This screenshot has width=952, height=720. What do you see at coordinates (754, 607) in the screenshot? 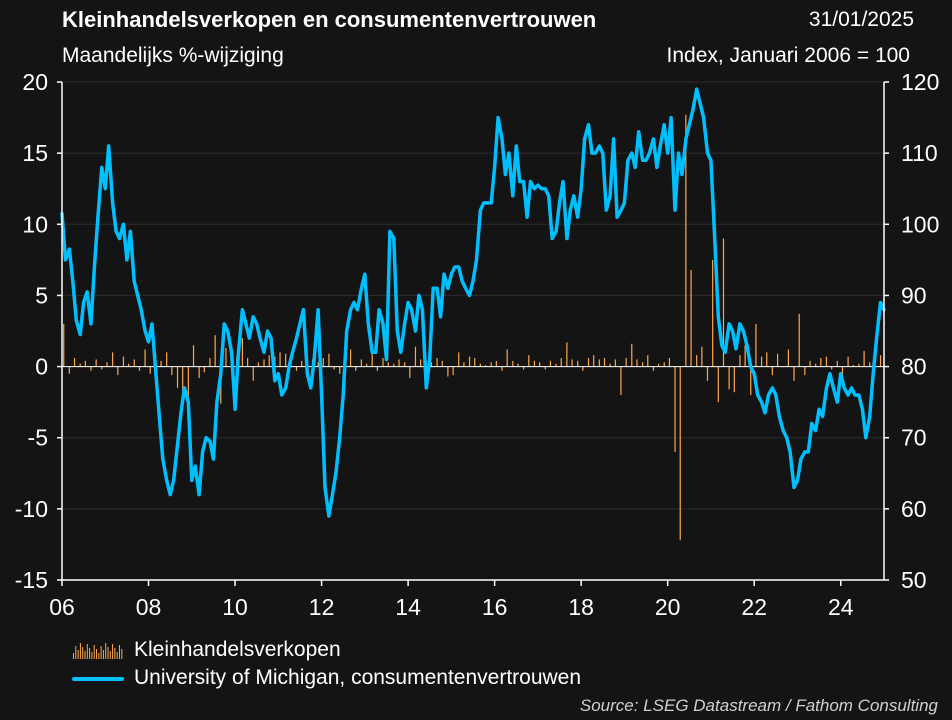
I see `x-tick-label: 22` at bounding box center [754, 607].